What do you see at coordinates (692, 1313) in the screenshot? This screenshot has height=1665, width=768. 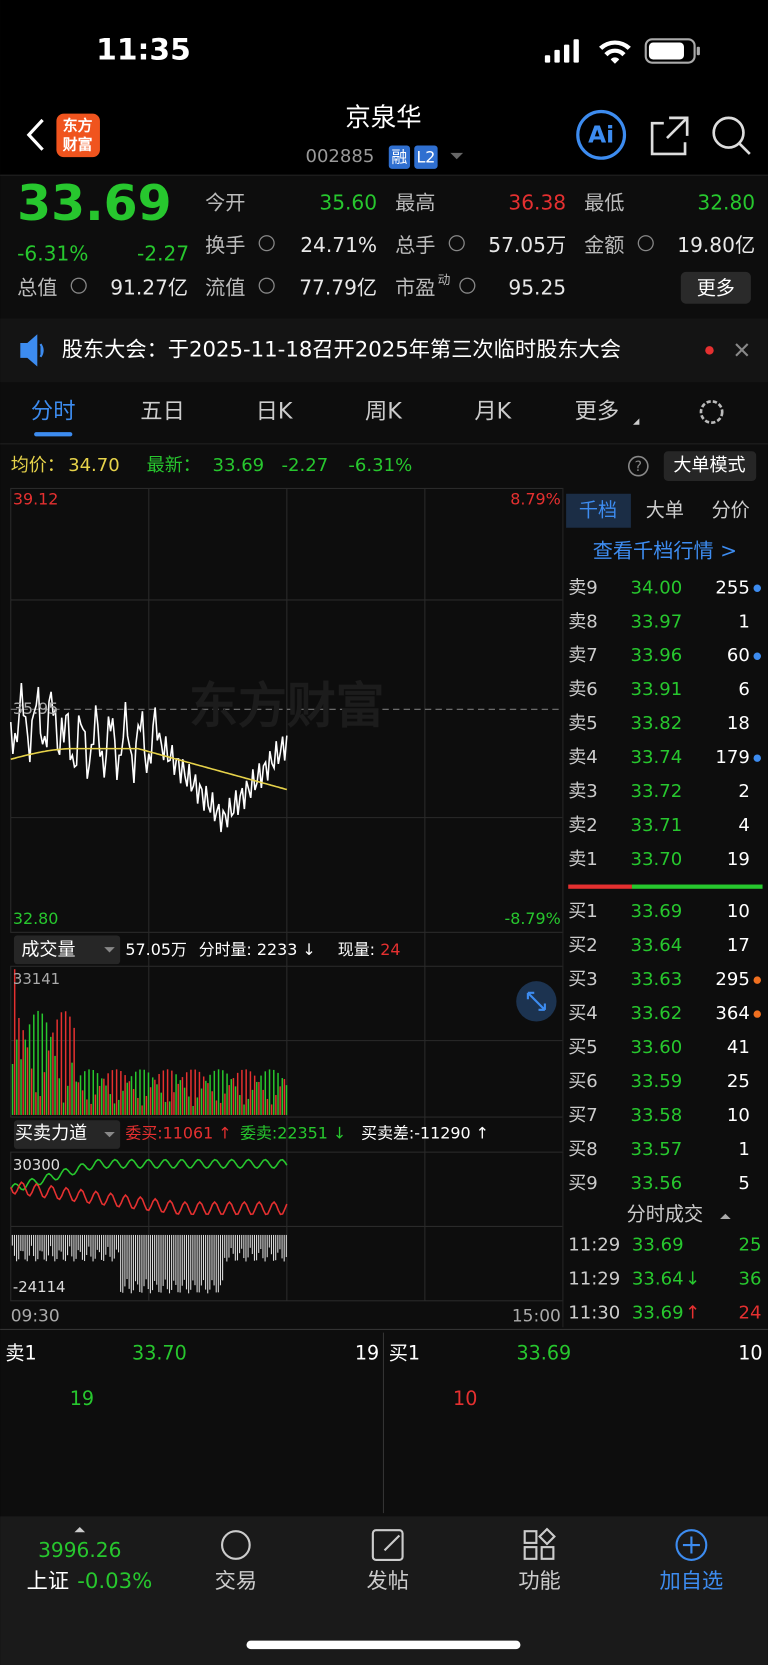 I see `trade-arrow: ↑` at bounding box center [692, 1313].